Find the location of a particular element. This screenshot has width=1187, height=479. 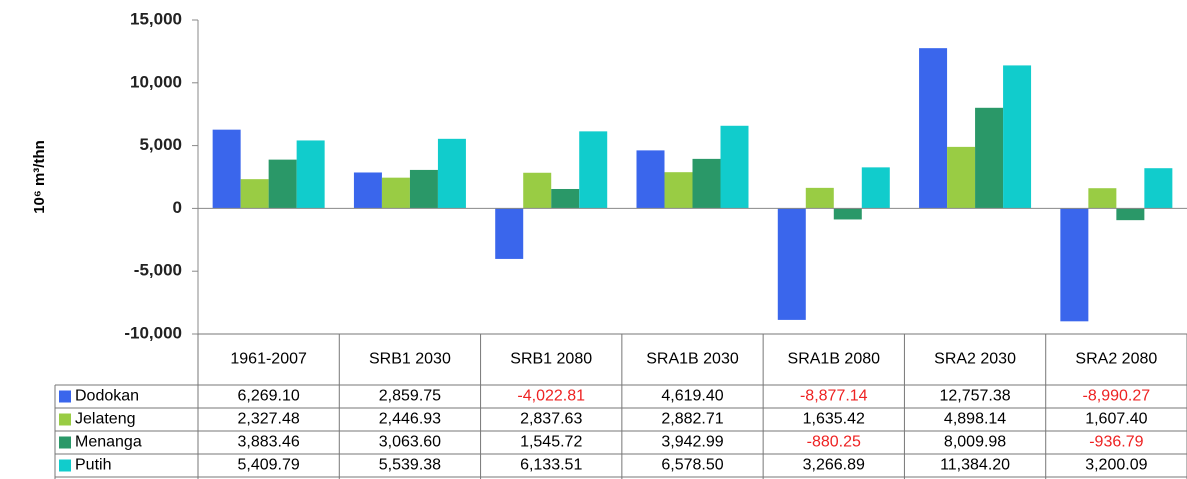

data-label: 11,384.20 is located at coordinates (975, 465).